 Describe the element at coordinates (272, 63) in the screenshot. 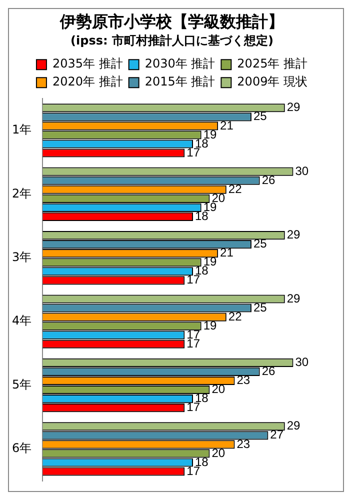

I see `legend-label: 2025年 推計` at that location.